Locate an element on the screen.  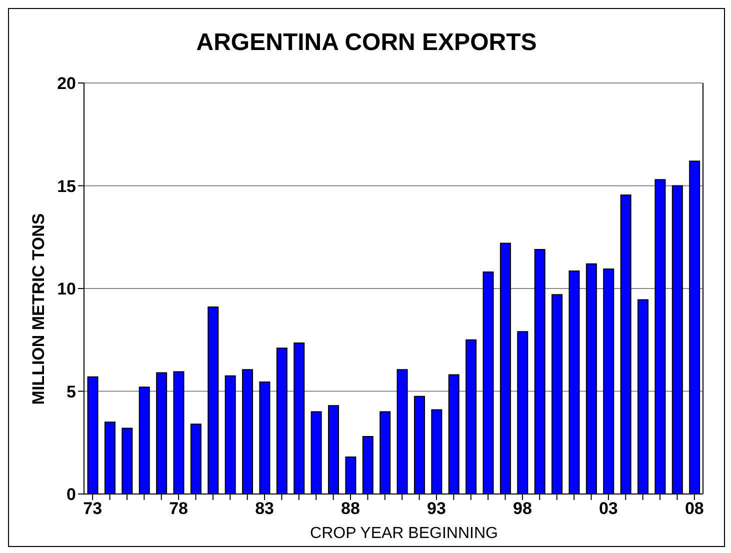
x-tick-label: 78 is located at coordinates (178, 508).